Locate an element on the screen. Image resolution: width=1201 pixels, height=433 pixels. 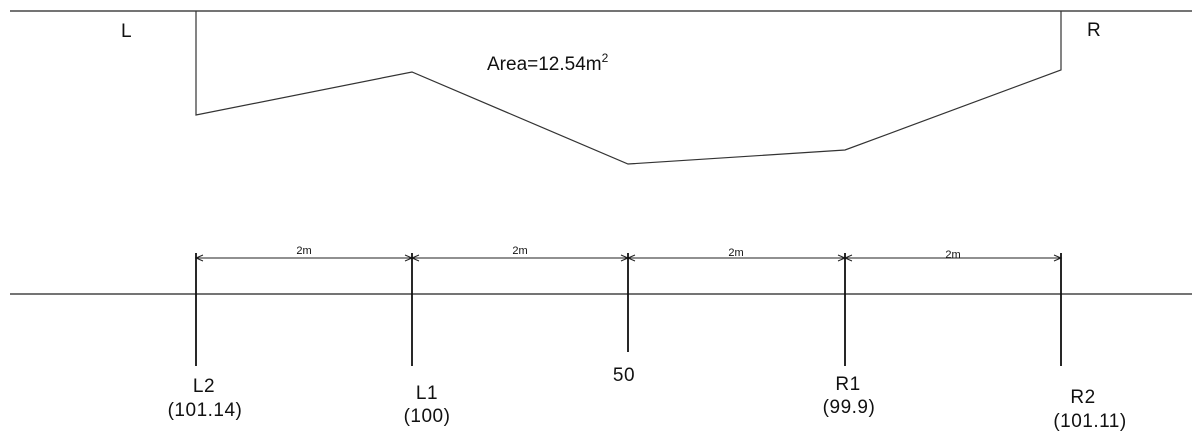
right-side-label: R is located at coordinates (1094, 30).